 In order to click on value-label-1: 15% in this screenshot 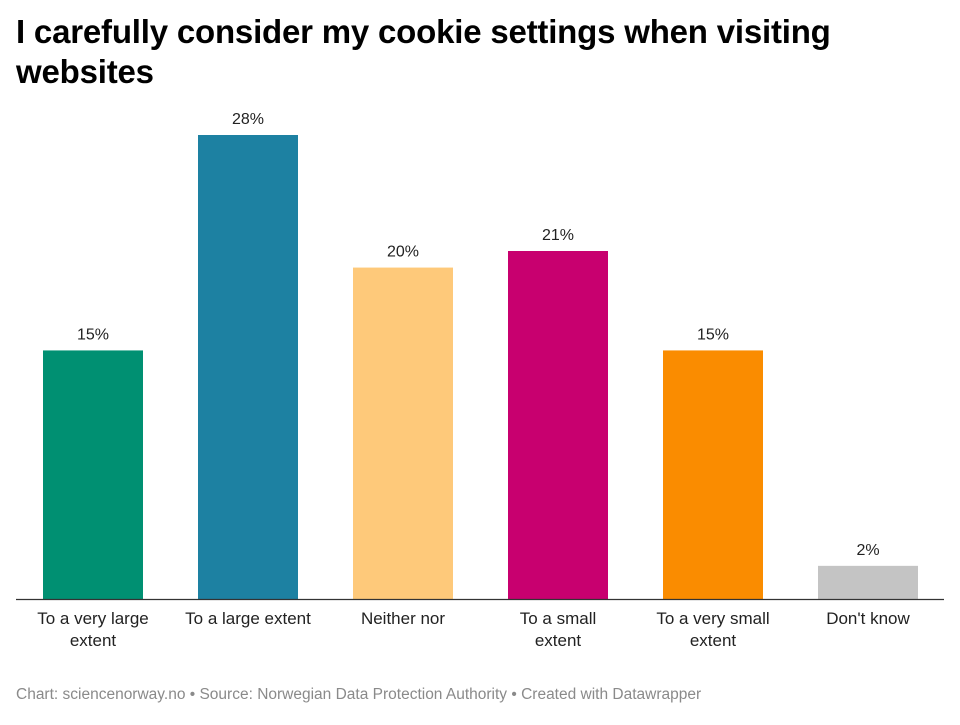, I will do `click(93, 334)`.